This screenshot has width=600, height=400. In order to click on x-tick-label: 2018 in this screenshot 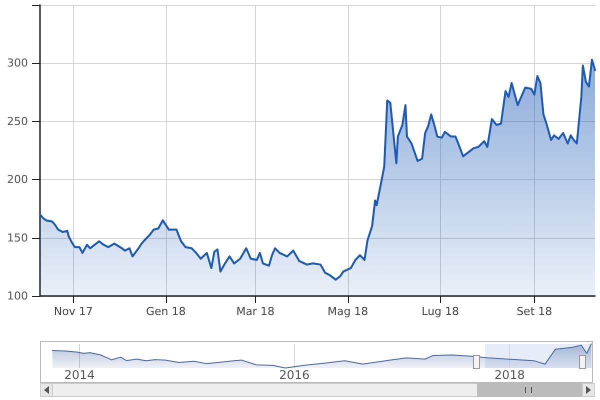, I will do `click(509, 375)`.